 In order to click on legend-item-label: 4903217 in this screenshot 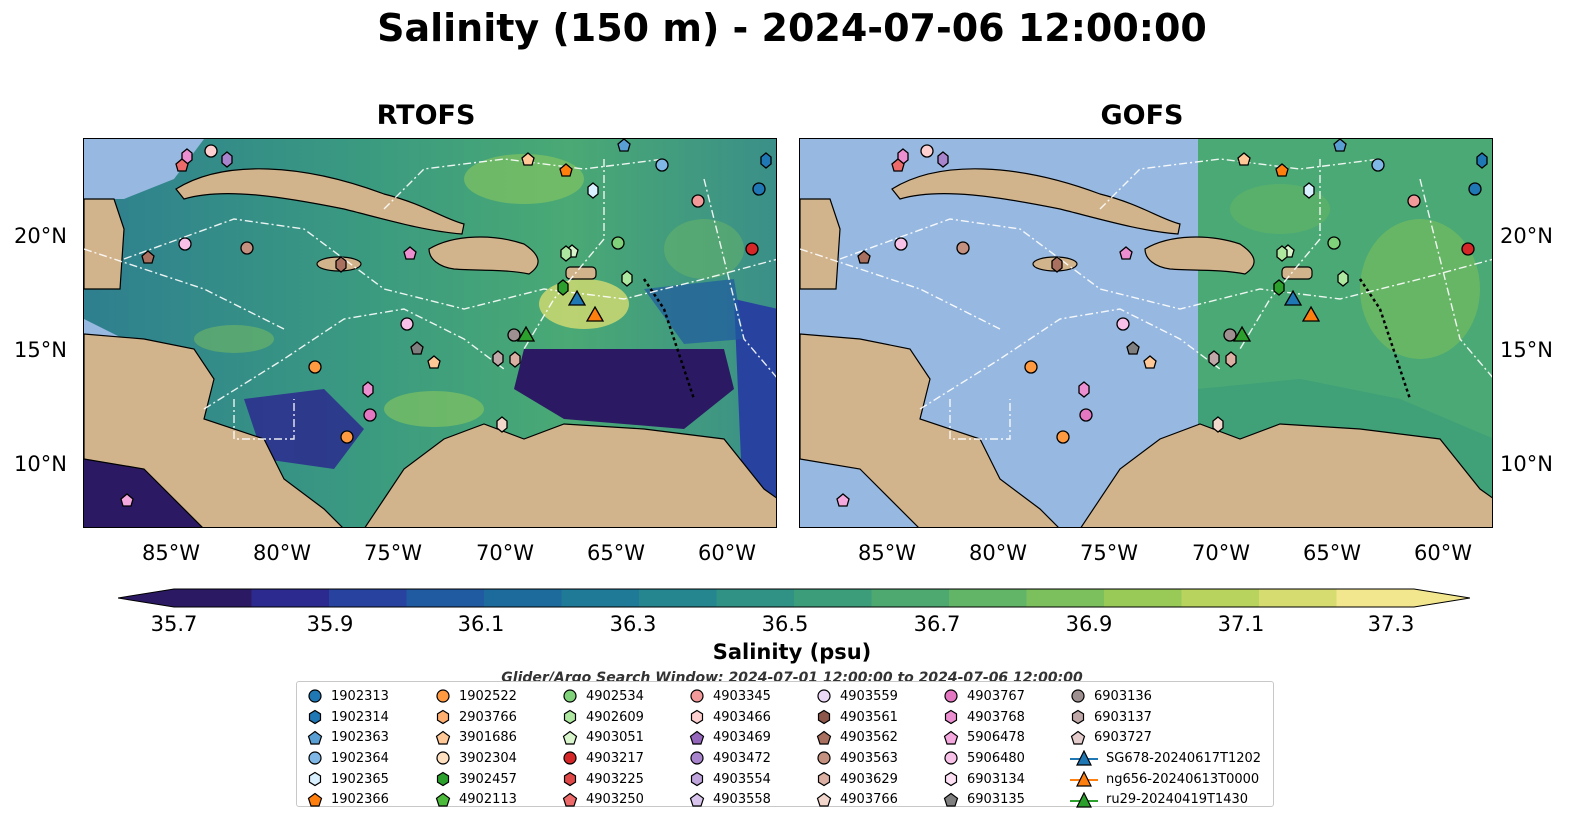, I will do `click(615, 758)`.